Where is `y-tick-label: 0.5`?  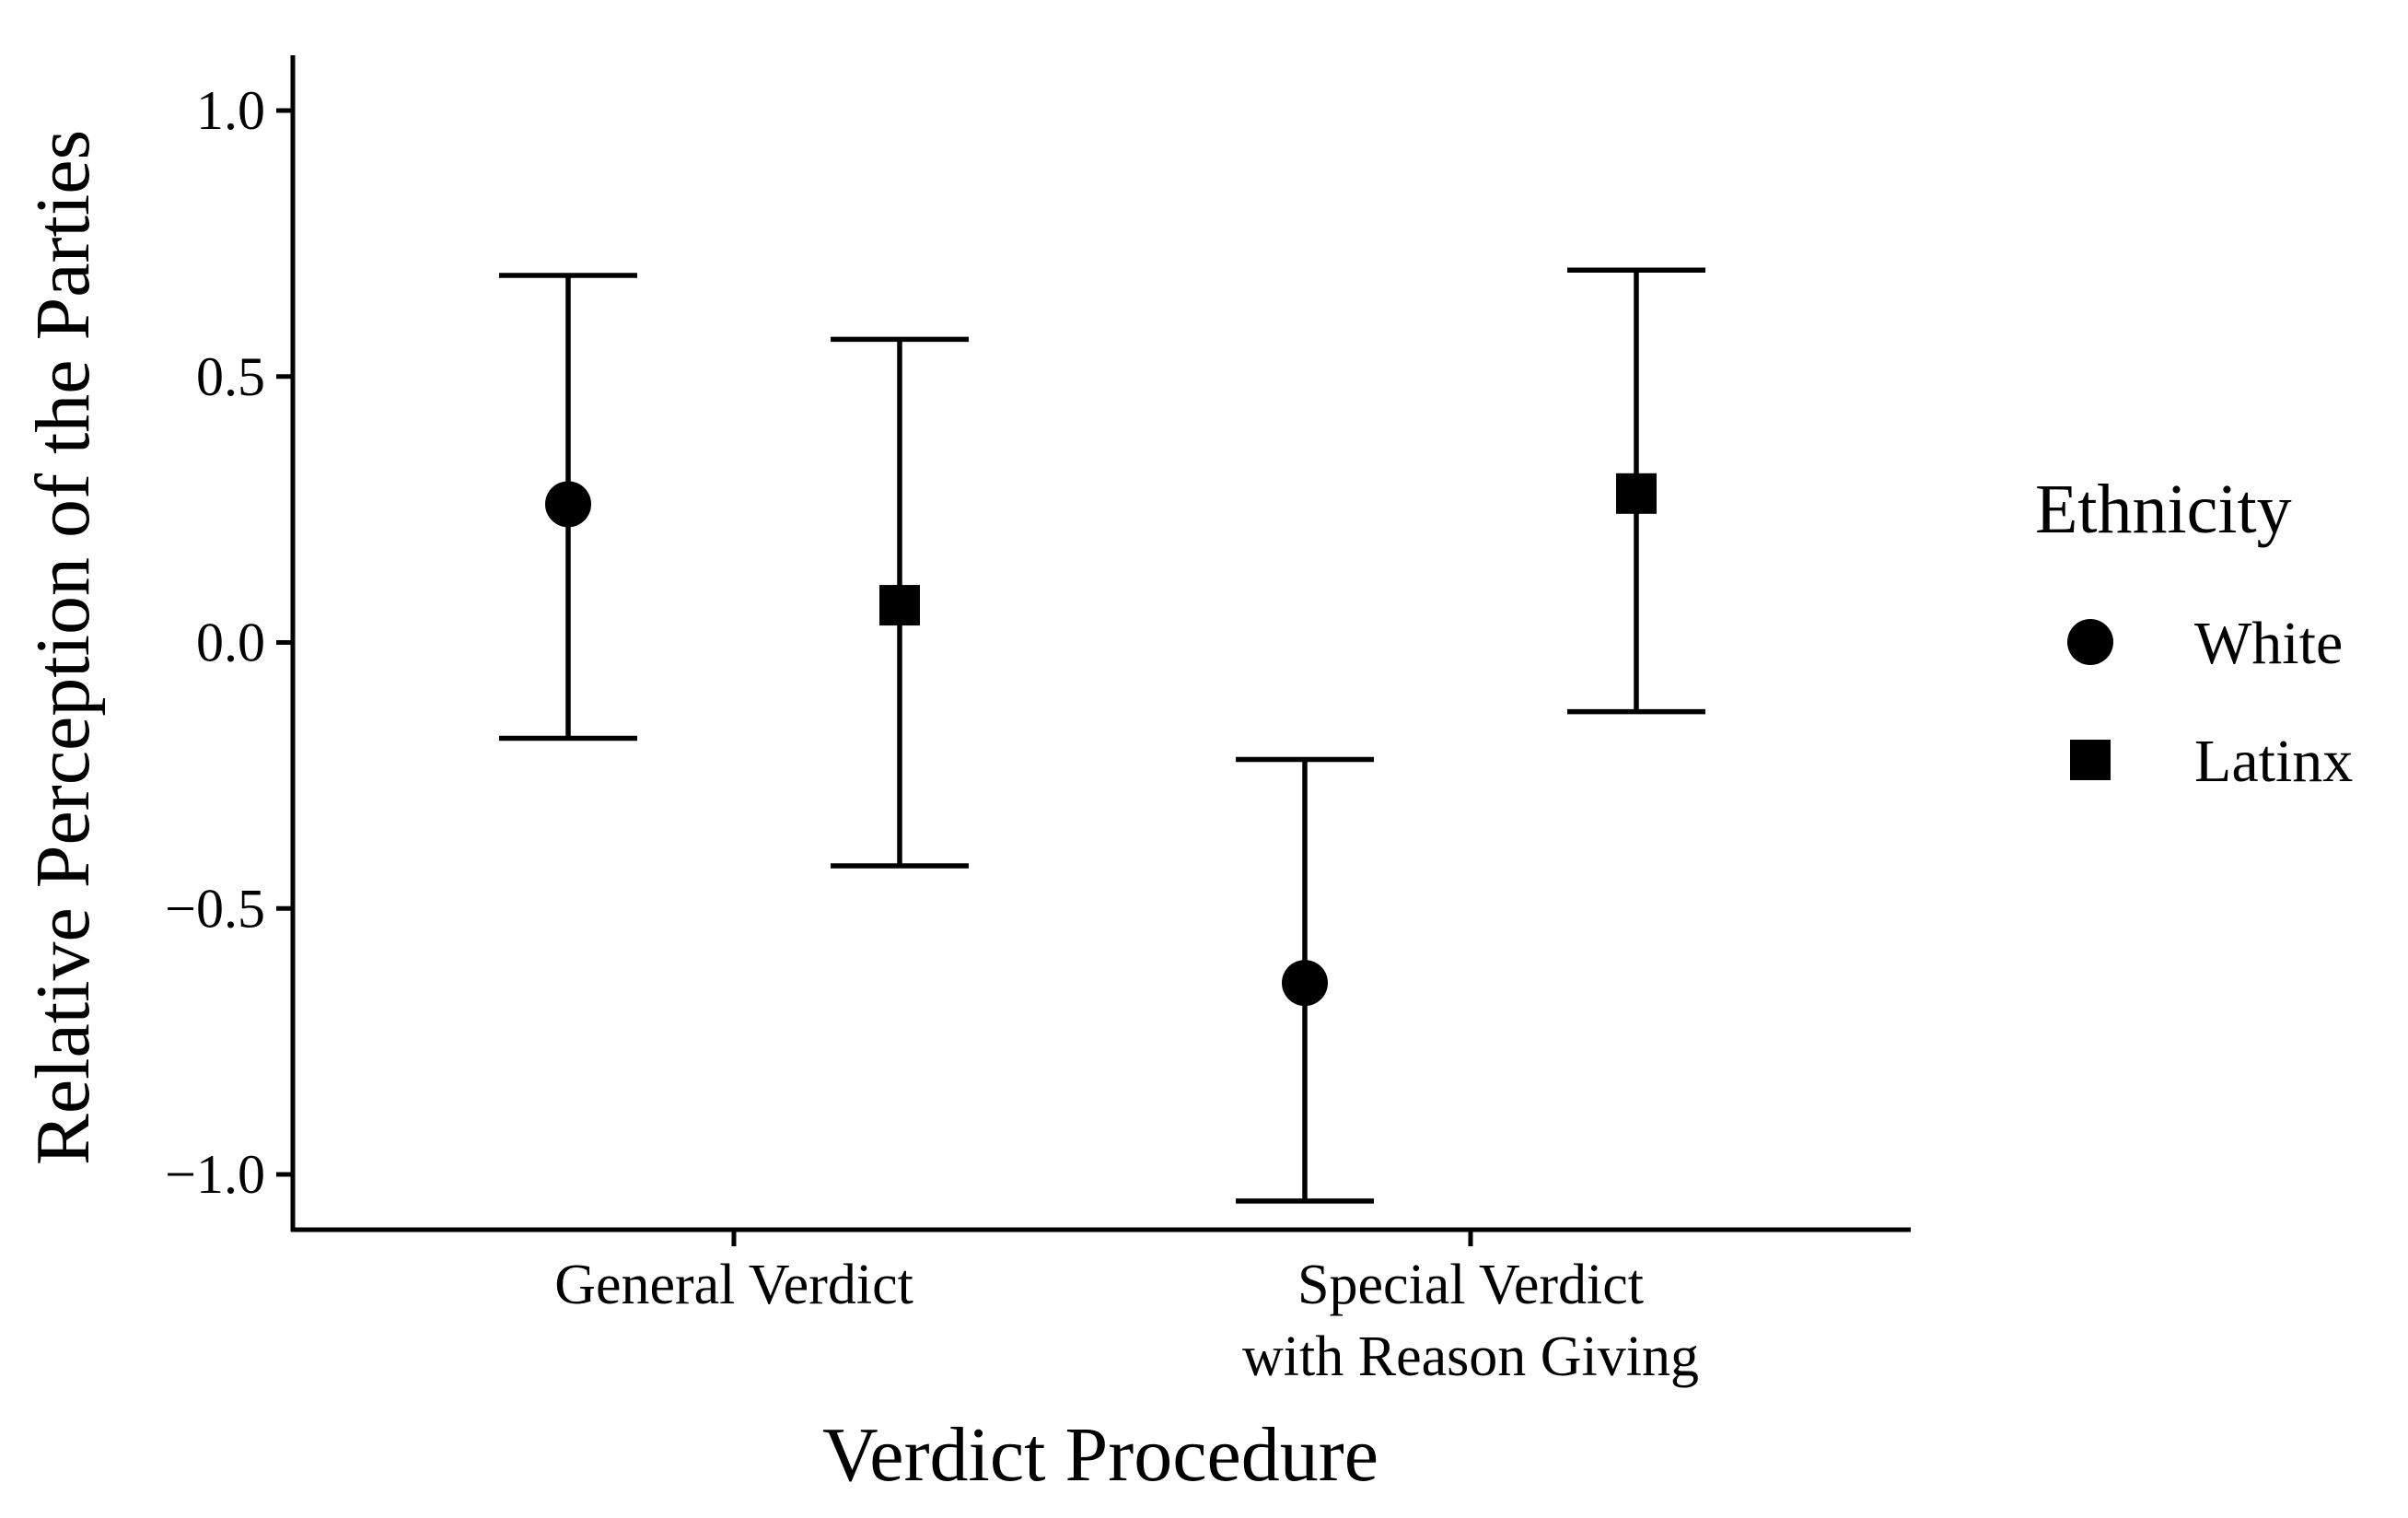
y-tick-label: 0.5 is located at coordinates (230, 377).